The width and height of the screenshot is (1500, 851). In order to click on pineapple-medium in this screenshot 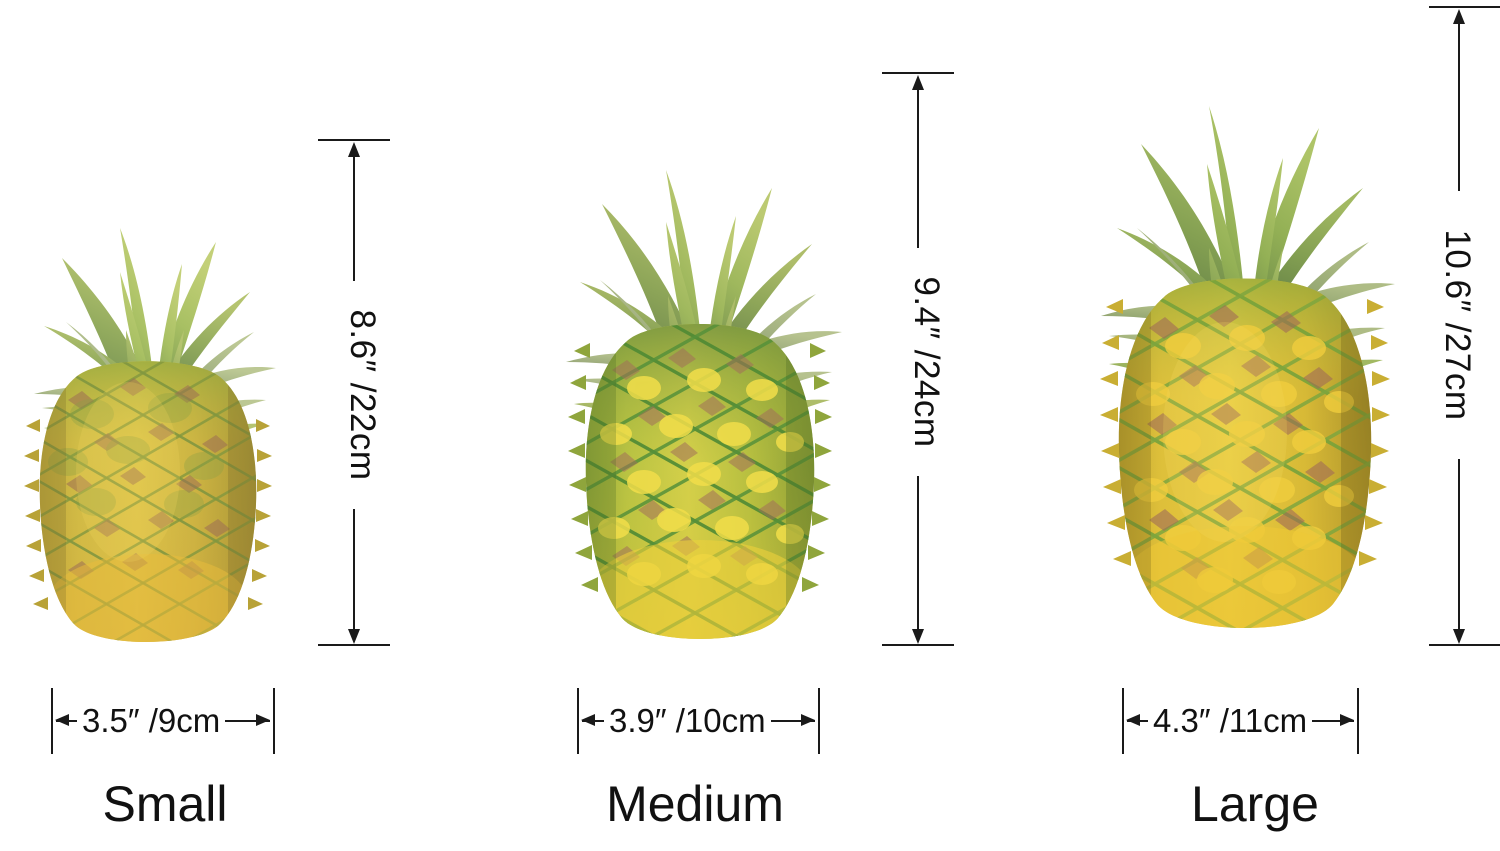, I will do `click(700, 361)`.